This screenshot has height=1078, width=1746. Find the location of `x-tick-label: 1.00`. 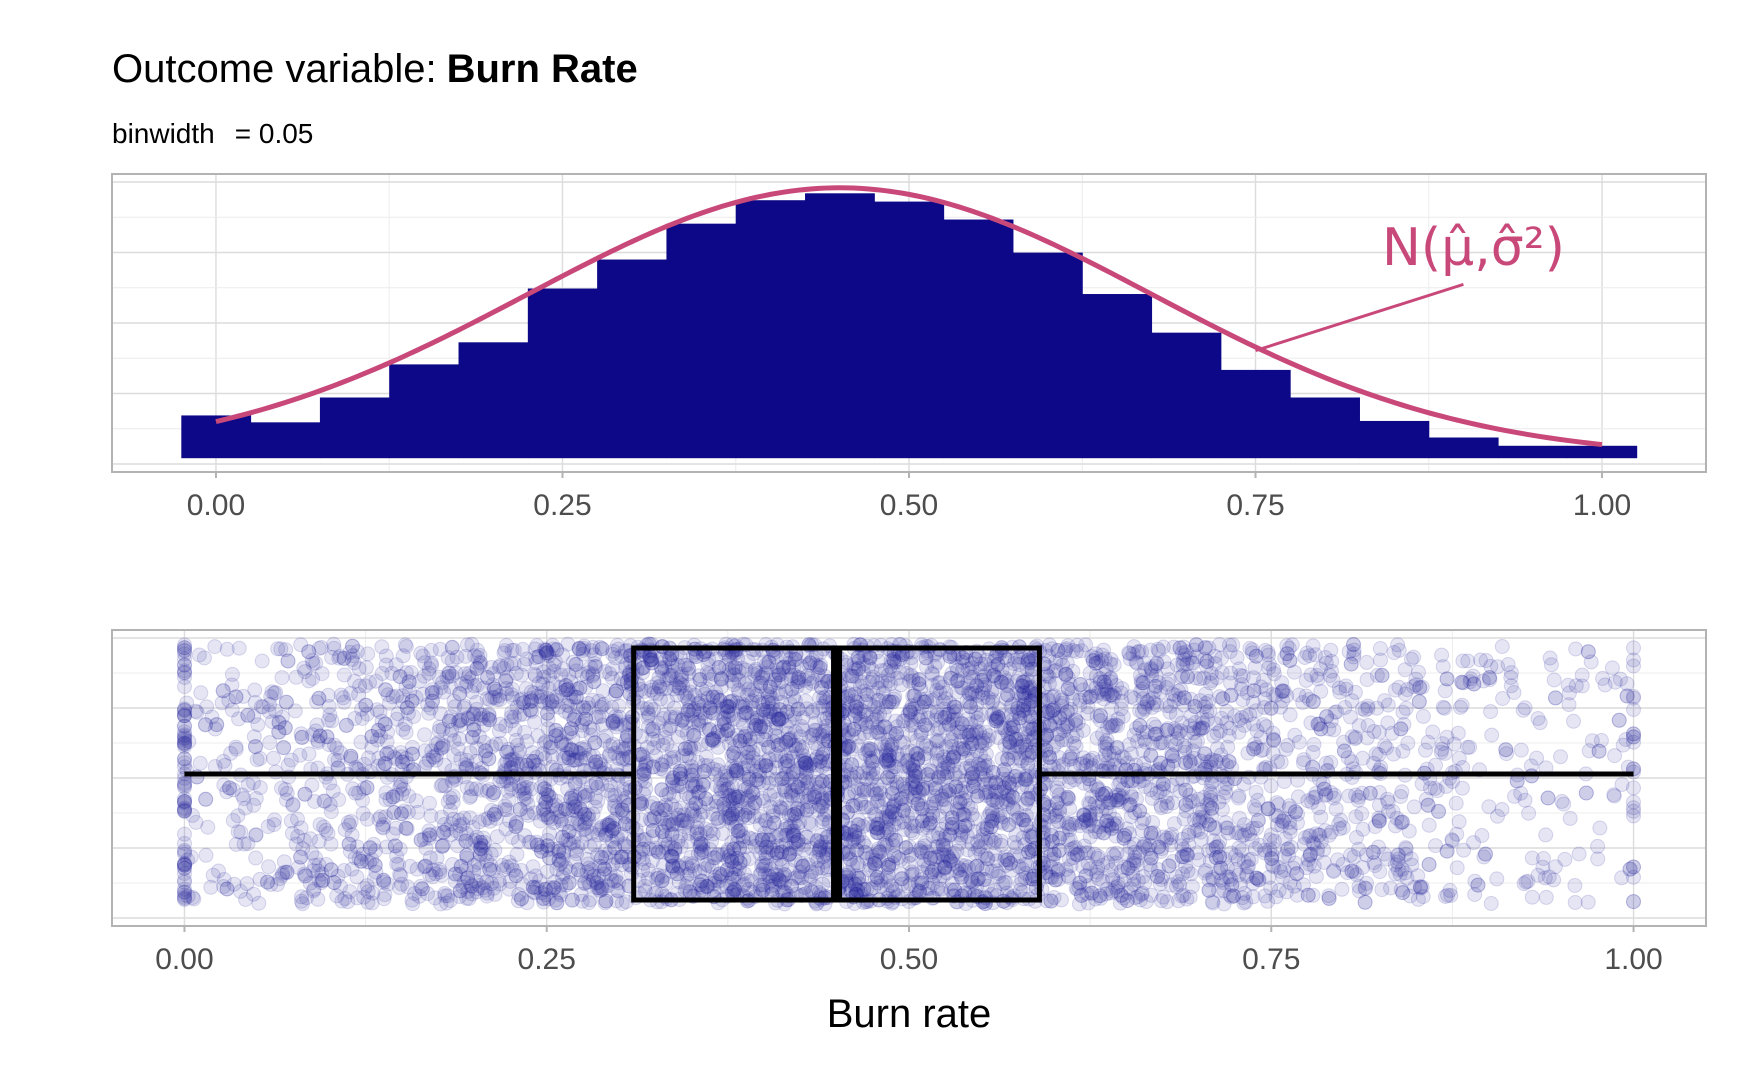

x-tick-label: 1.00 is located at coordinates (1602, 505).